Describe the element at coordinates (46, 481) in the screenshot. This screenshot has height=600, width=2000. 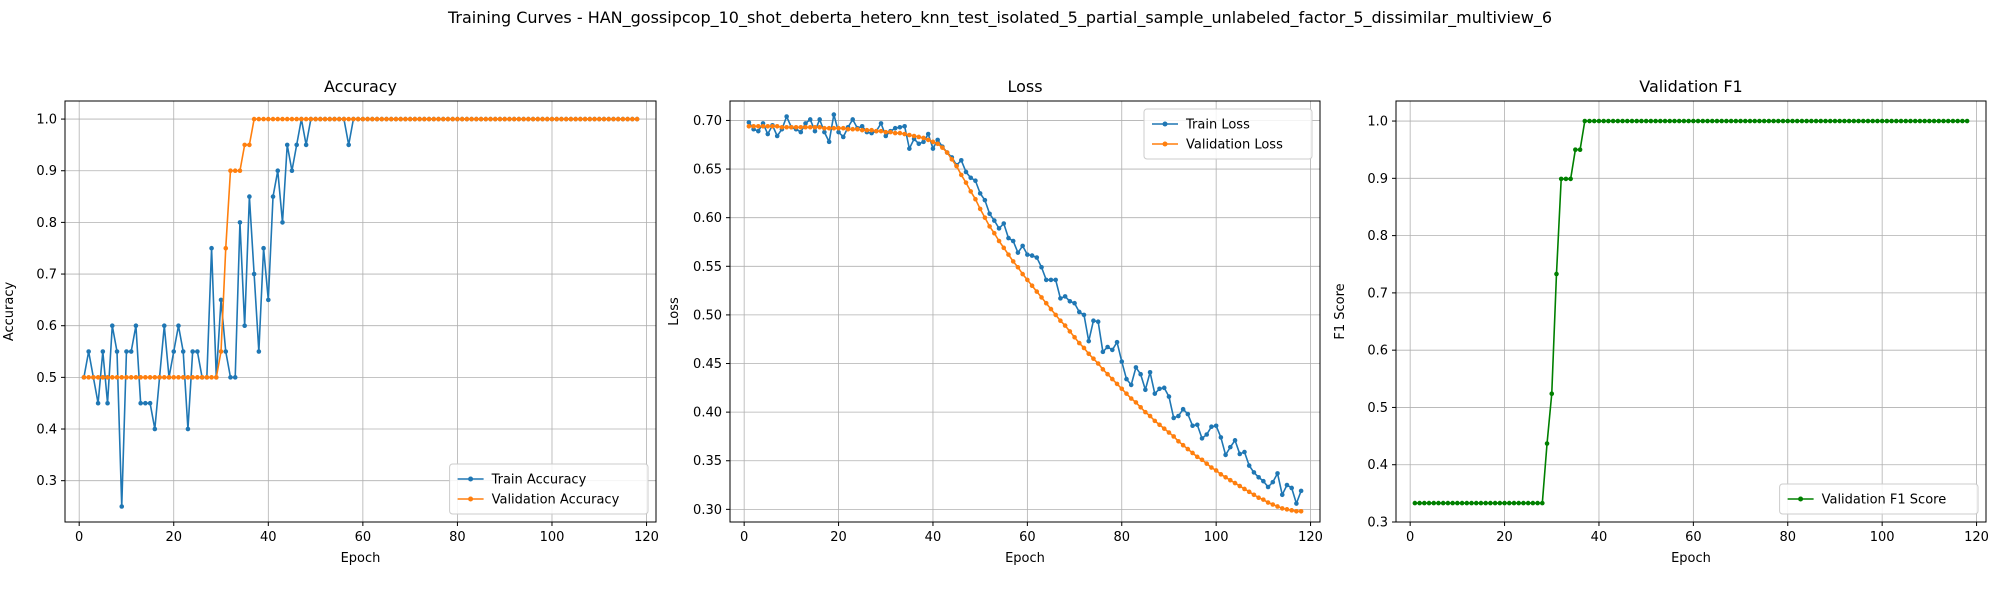
I see `y-tick-label: 0.3` at that location.